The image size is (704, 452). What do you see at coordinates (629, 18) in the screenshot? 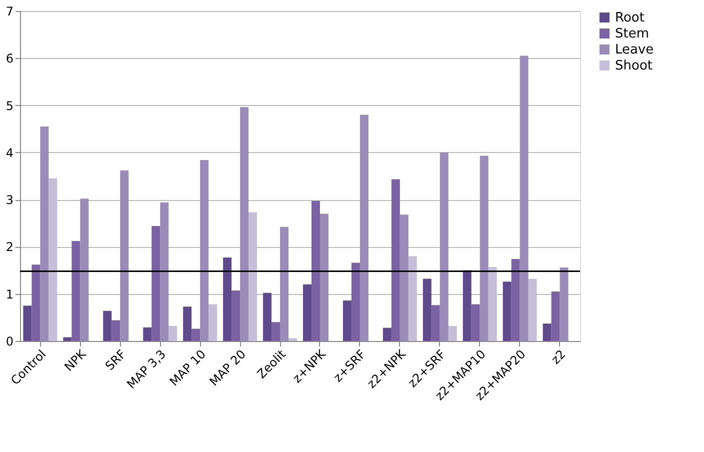
I see `legend-label: Root` at bounding box center [629, 18].